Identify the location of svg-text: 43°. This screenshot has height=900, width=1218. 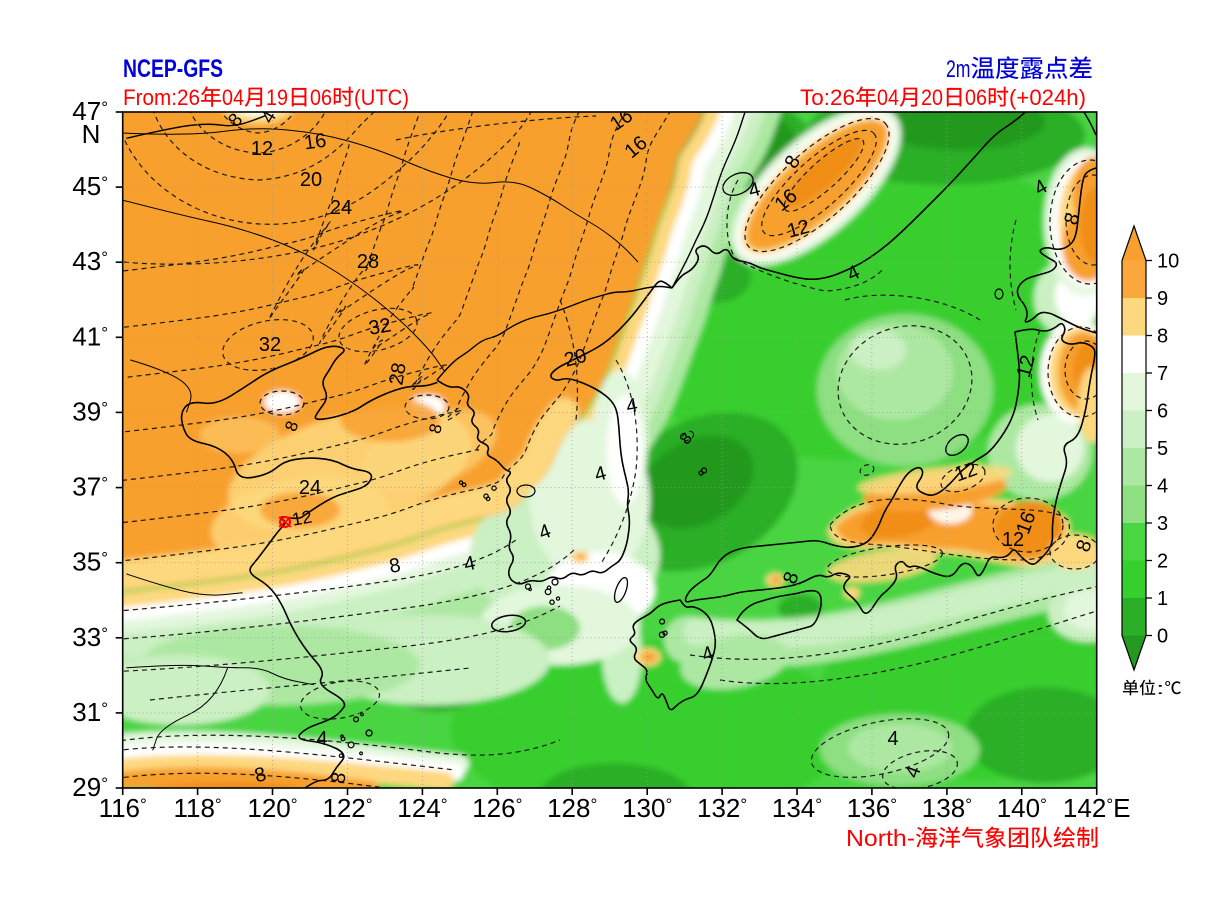
(90, 261).